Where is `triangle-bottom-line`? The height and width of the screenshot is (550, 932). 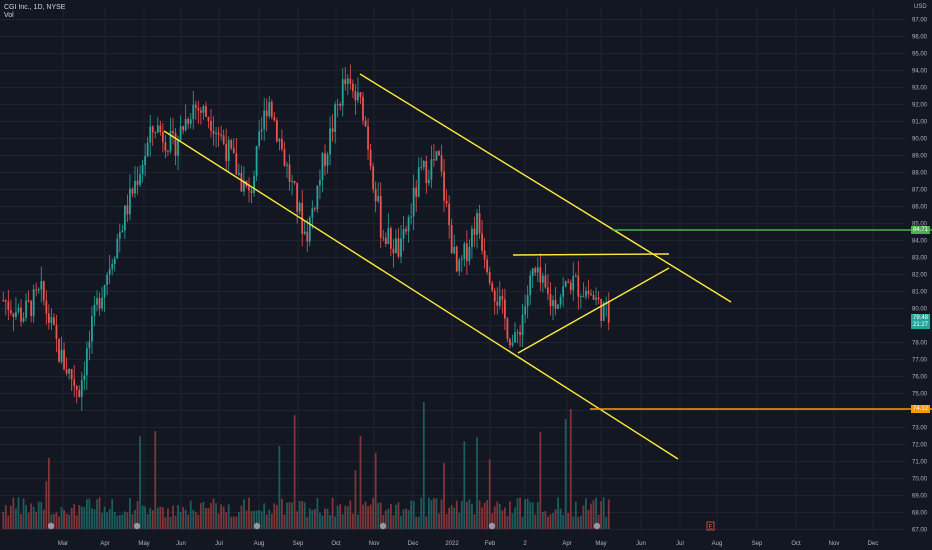
triangle-bottom-line is located at coordinates (593, 310).